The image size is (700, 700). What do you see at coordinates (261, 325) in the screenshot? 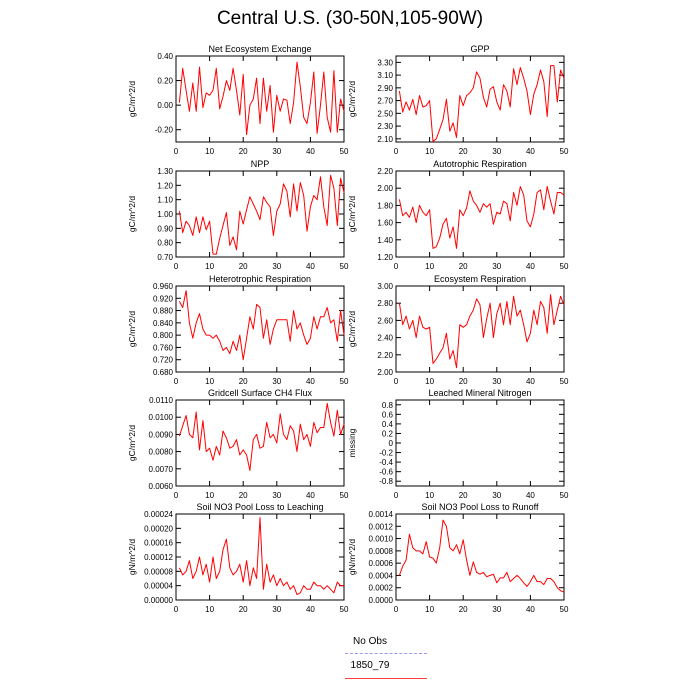
I see `series-line-heterotrophic-respiration` at bounding box center [261, 325].